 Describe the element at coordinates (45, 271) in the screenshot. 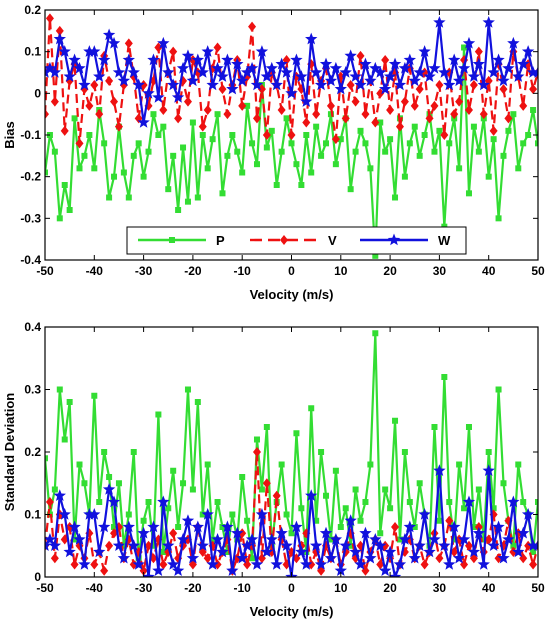

I see `x-tick-label: -50` at that location.